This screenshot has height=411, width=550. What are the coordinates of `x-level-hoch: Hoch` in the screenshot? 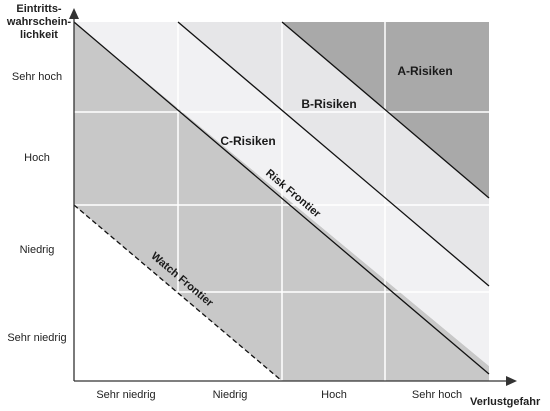 It's located at (334, 395).